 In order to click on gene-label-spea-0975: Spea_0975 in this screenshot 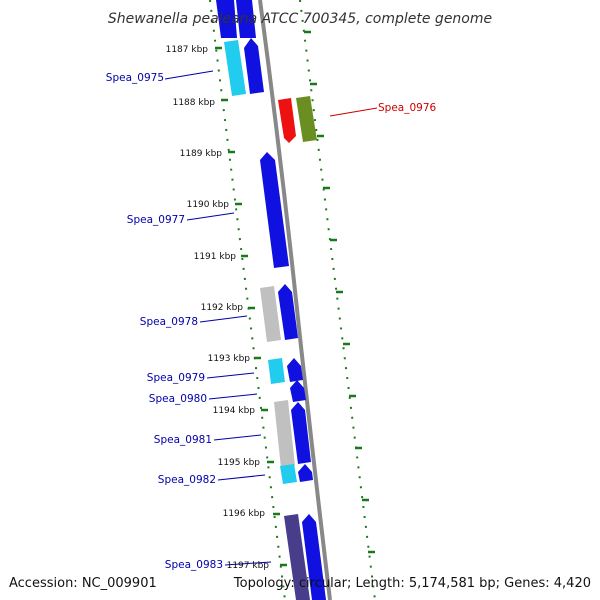, I will do `click(135, 78)`.